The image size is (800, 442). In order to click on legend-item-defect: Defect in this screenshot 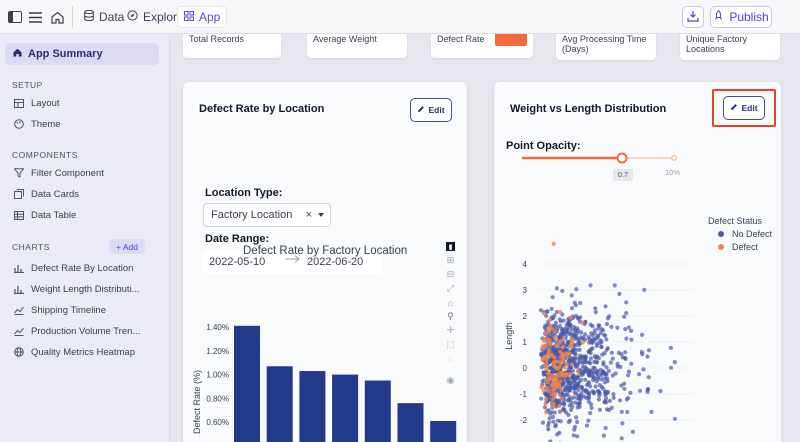, I will do `click(745, 247)`.